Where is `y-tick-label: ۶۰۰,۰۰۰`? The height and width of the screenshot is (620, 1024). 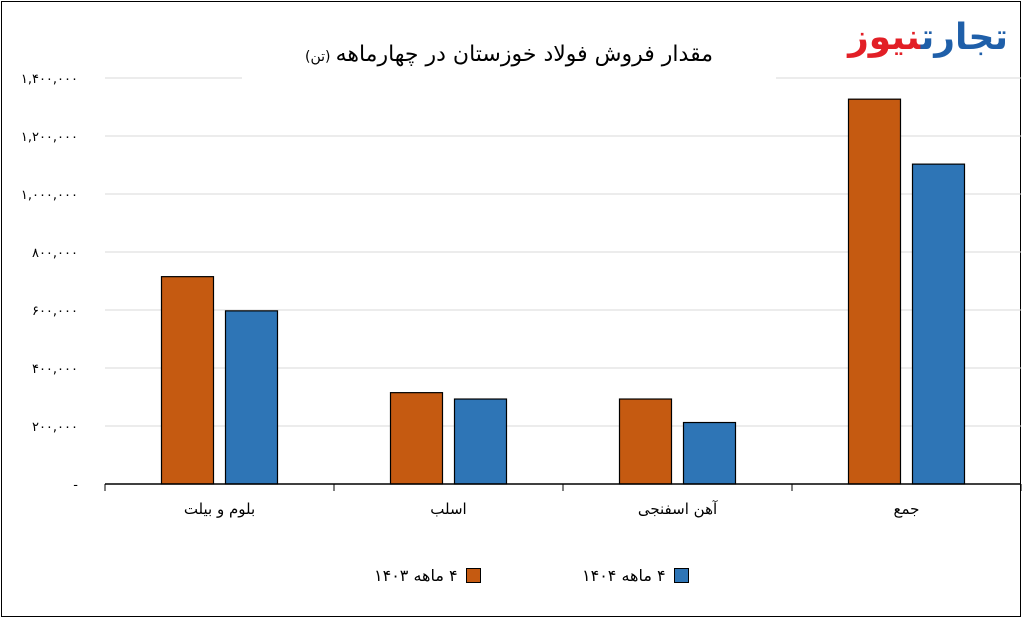
y-tick-label: ۶۰۰,۰۰۰ is located at coordinates (55, 311).